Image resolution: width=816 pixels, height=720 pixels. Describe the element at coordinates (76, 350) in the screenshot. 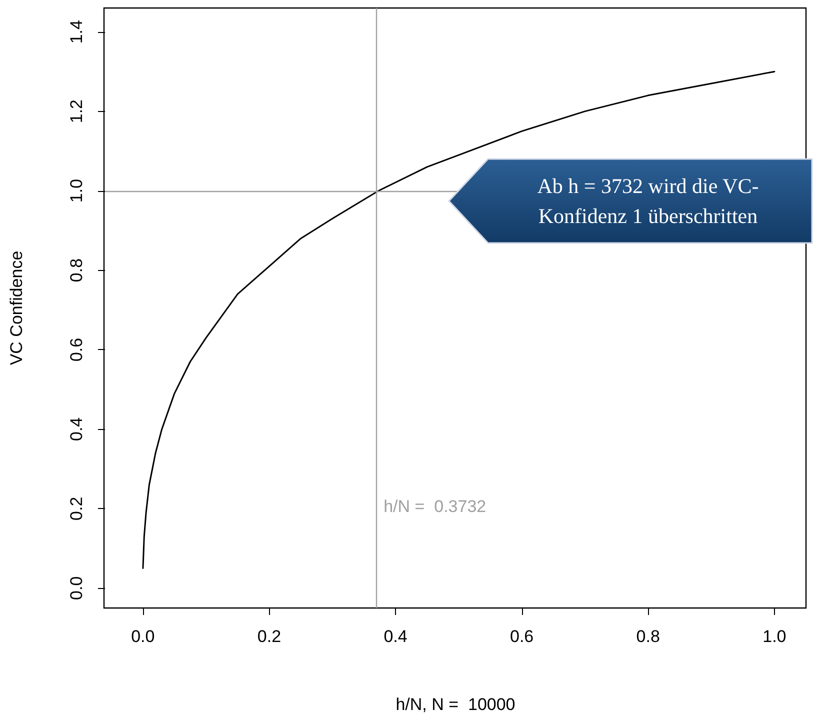

I see `y-tick-label: 0.6` at that location.